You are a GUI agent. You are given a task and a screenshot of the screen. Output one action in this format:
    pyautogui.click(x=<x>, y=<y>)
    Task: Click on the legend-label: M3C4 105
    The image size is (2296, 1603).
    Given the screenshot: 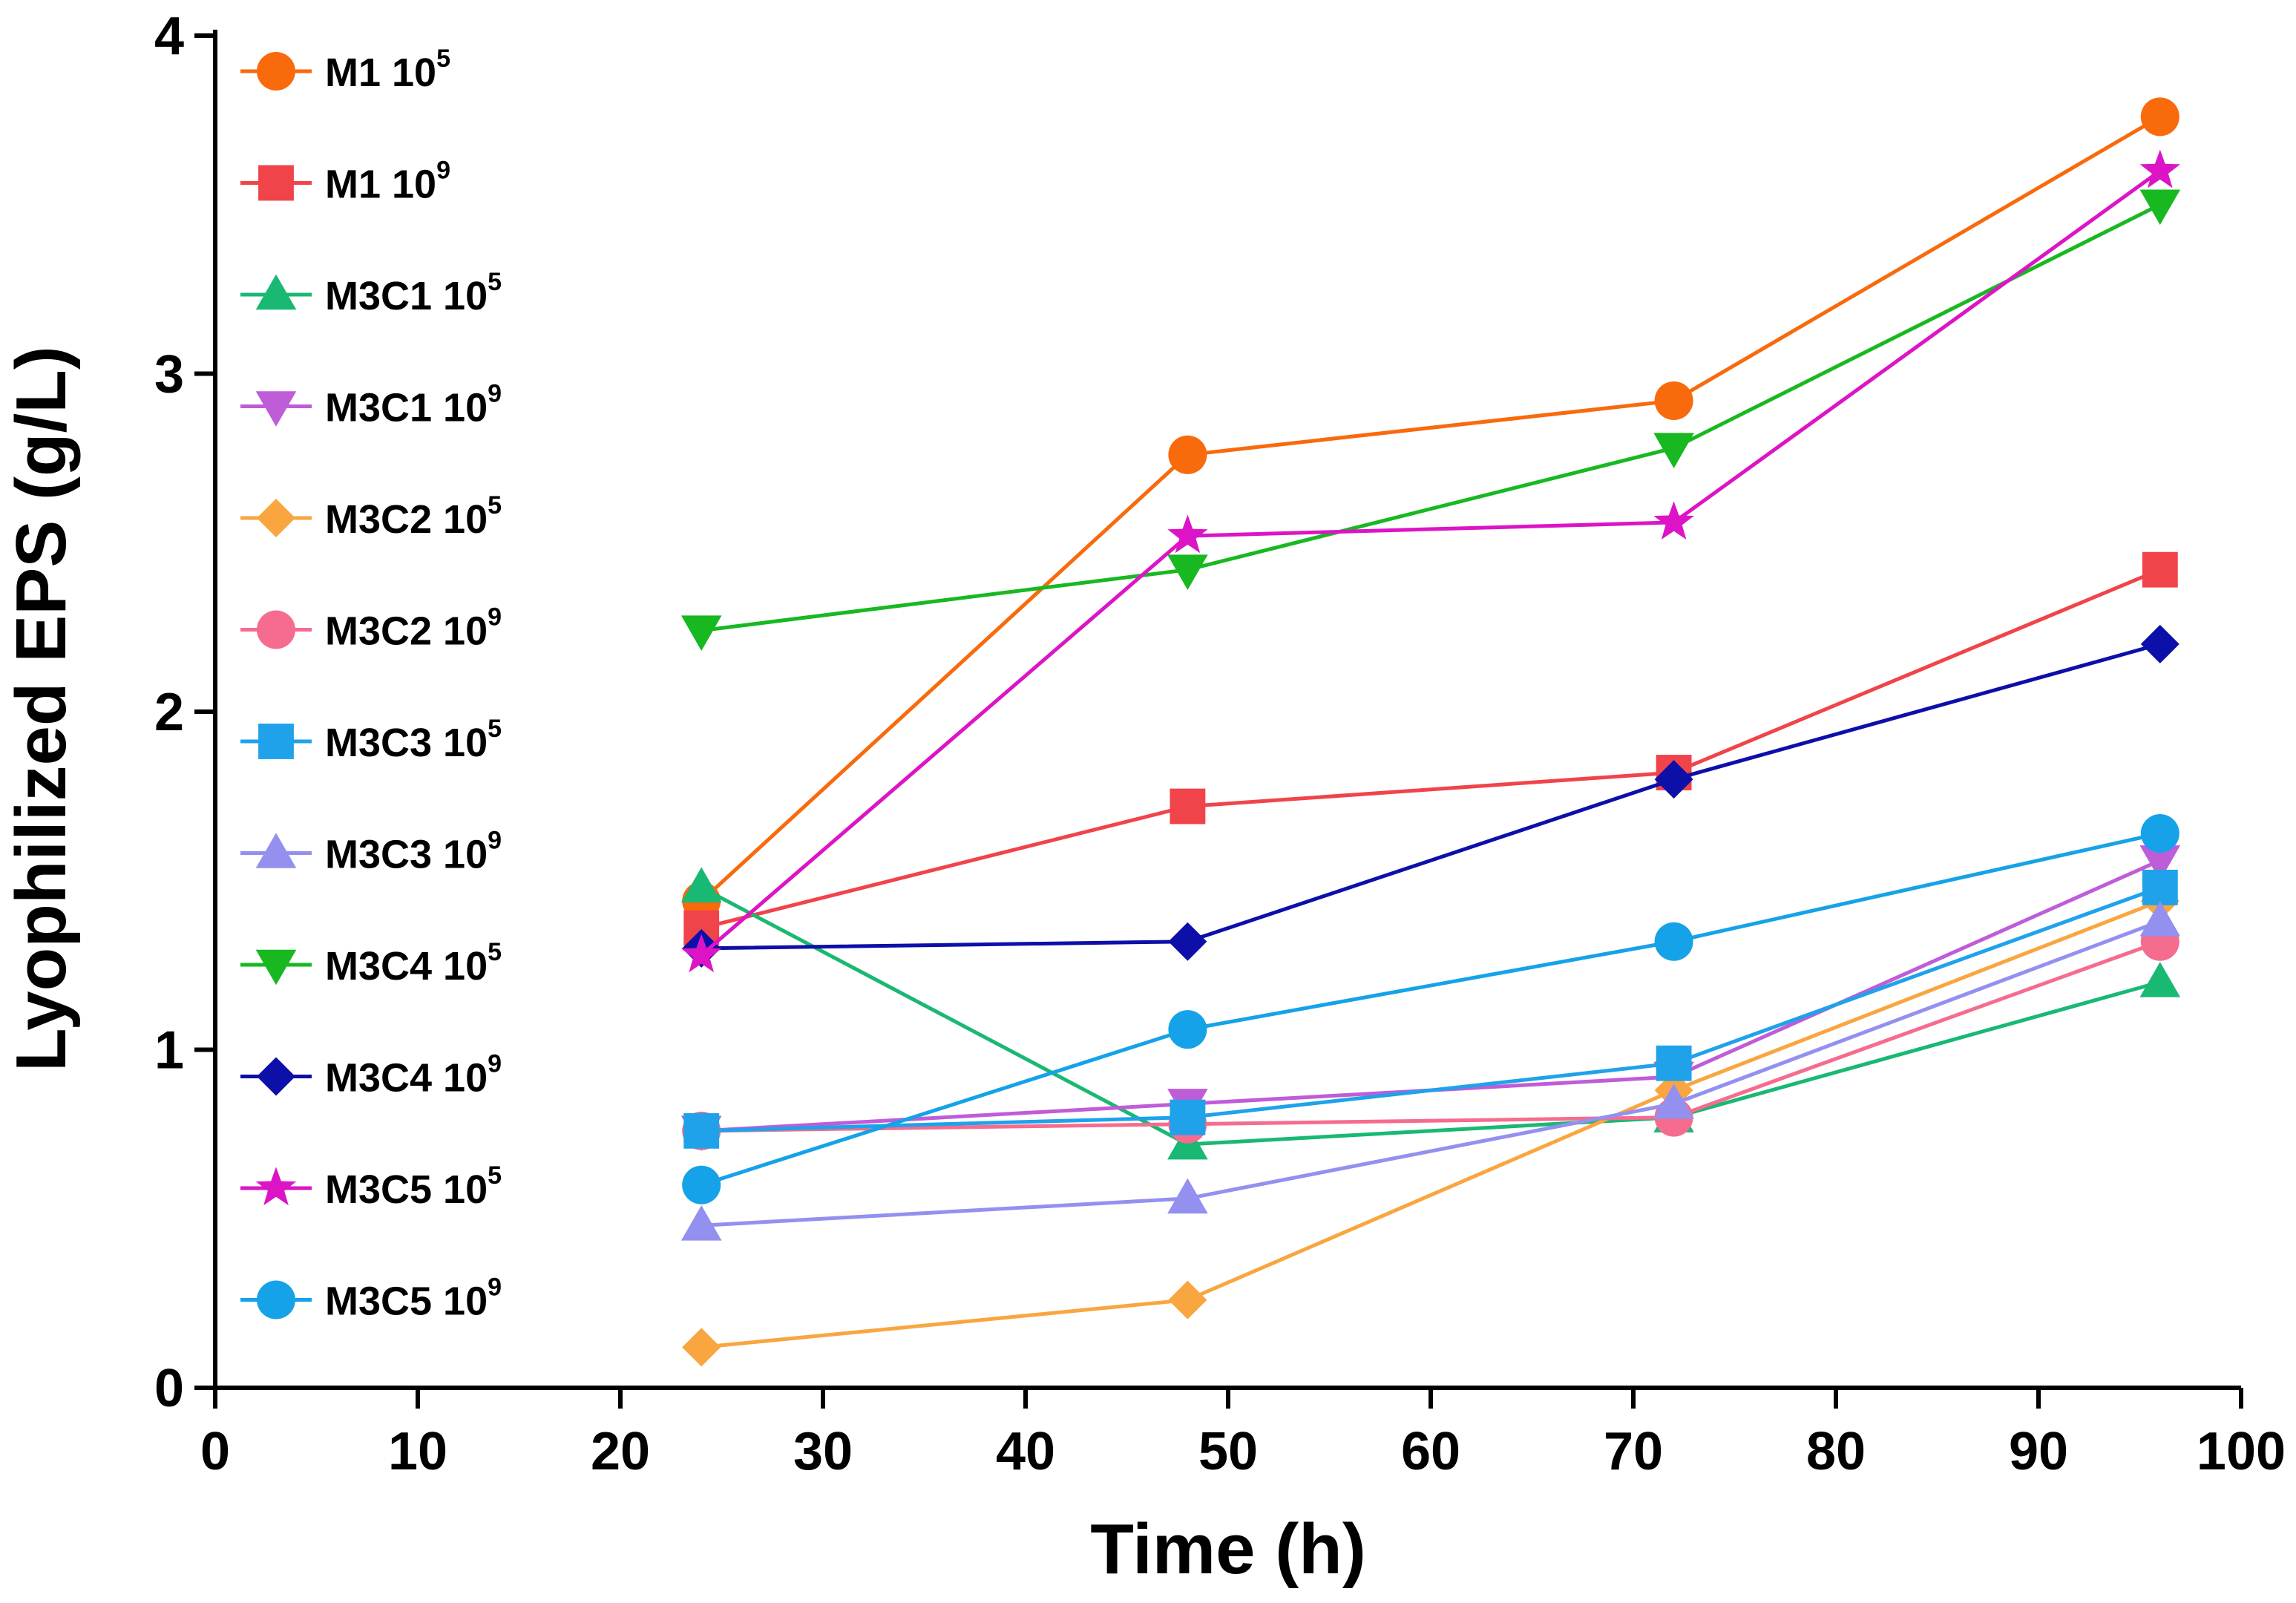 What is the action you would take?
    pyautogui.click(x=414, y=963)
    